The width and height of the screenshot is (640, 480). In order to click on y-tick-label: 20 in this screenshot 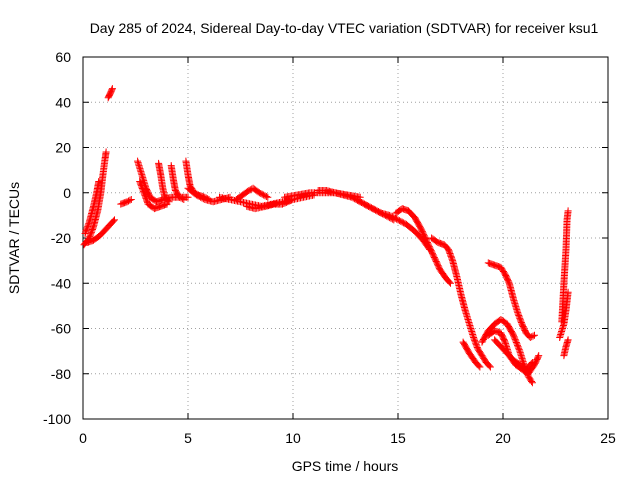, I will do `click(63, 148)`.